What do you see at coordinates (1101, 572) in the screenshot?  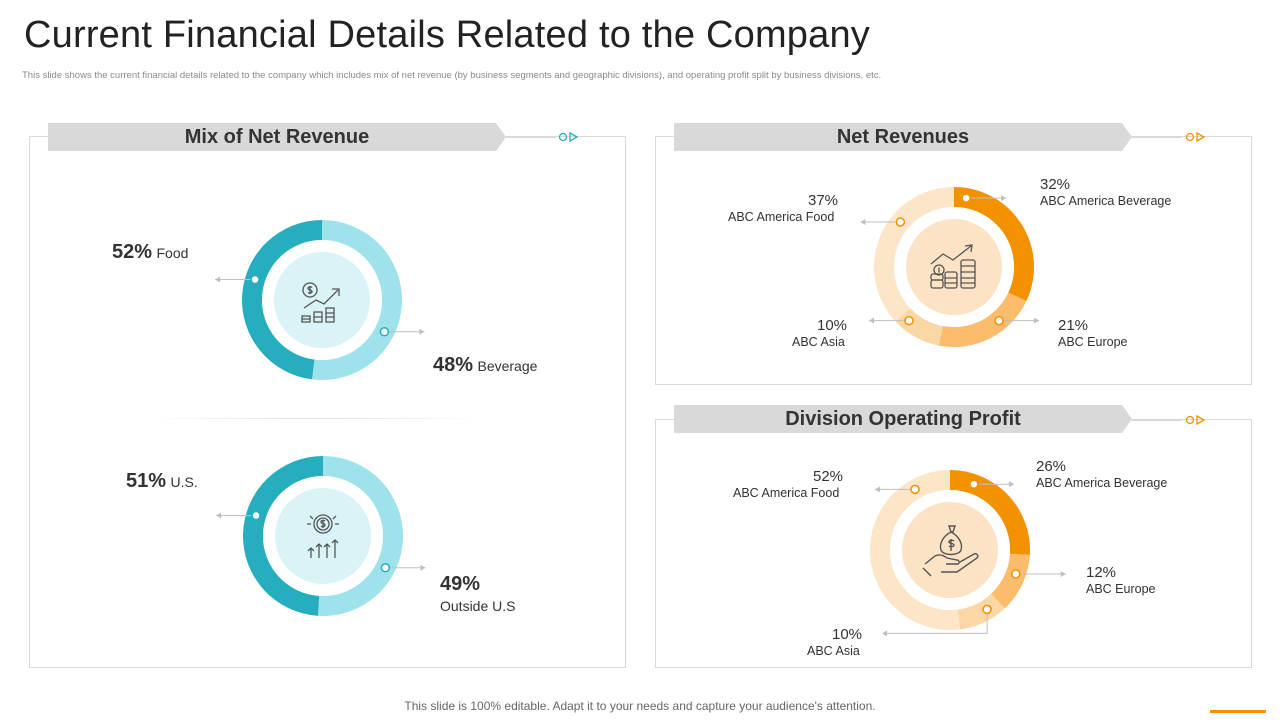 I see `profit-europe-value: 12%` at bounding box center [1101, 572].